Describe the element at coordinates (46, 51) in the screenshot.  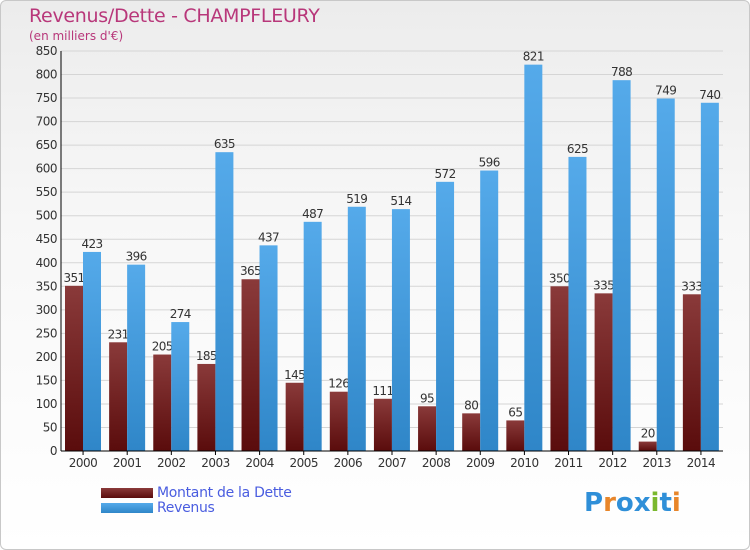
I see `y-tick-label: 850` at that location.